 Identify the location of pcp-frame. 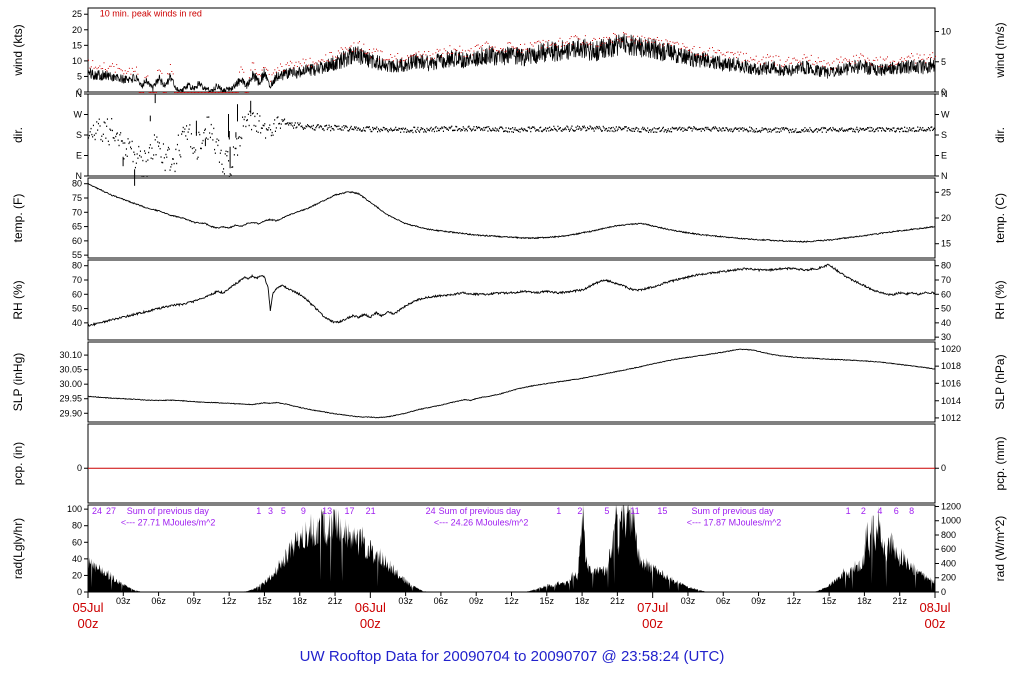
(511, 463).